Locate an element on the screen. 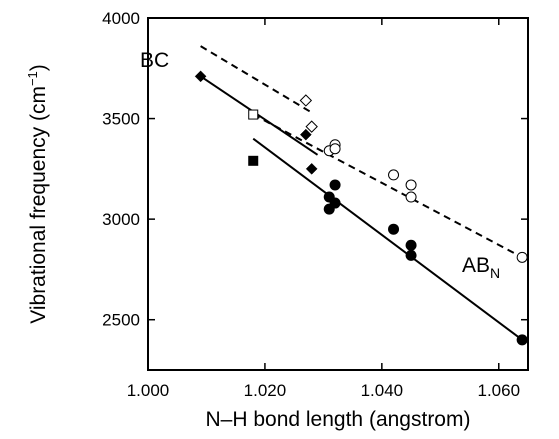  y-tick-label: 2500 is located at coordinates (121, 320).